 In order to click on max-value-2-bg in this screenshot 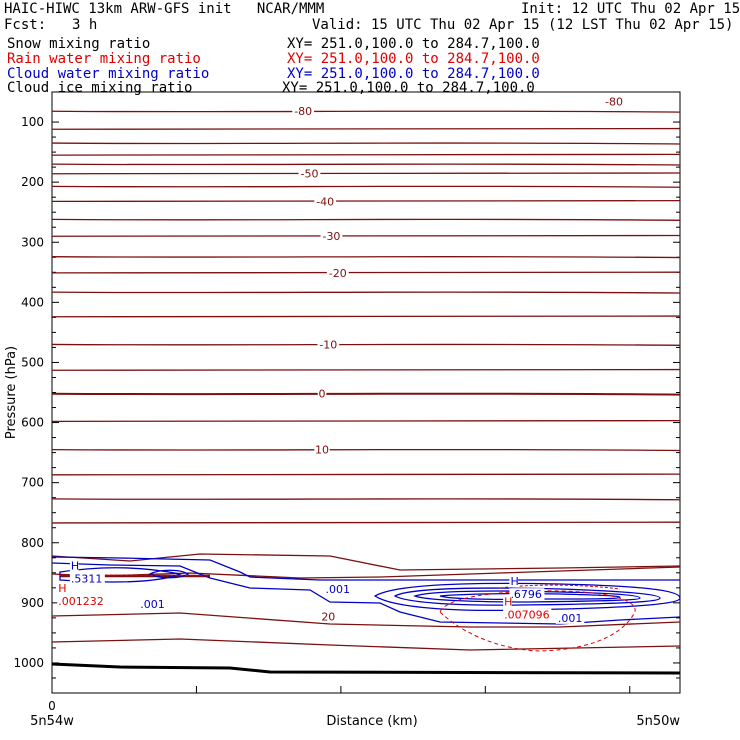, I will do `click(527, 594)`.